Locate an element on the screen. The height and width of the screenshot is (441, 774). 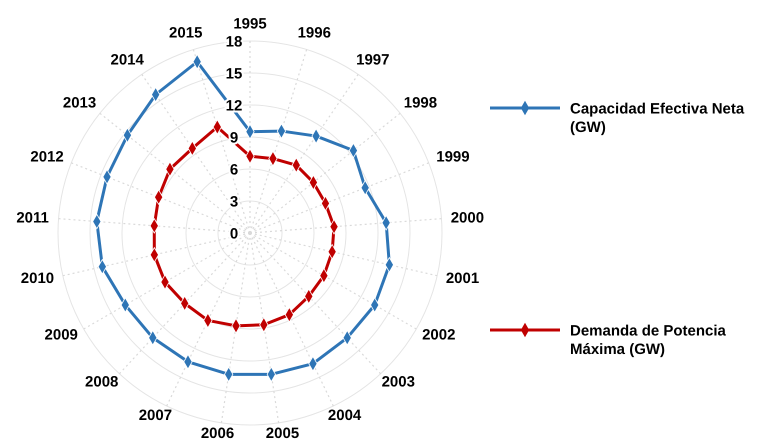
spoke-label: 2004 is located at coordinates (345, 415).